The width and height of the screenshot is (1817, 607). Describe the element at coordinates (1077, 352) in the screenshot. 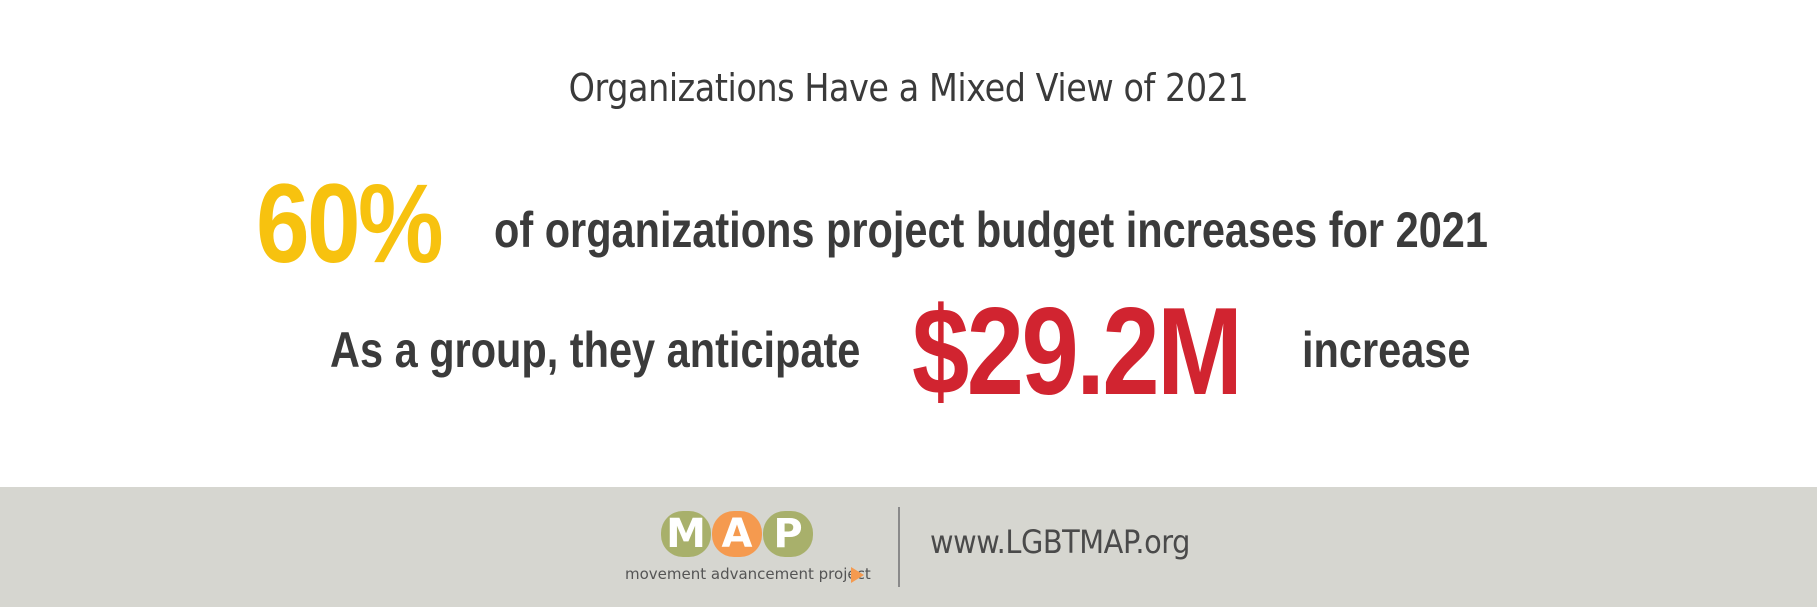

I see `anticipated-increase-amount: $29.2M` at that location.